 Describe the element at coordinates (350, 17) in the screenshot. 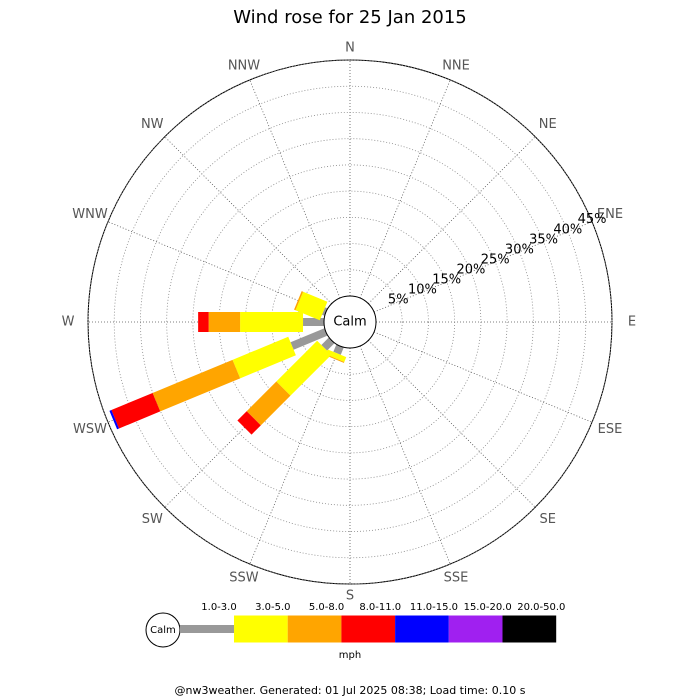

I see `chart-title: Wind rose for 25 Jan 2015` at that location.